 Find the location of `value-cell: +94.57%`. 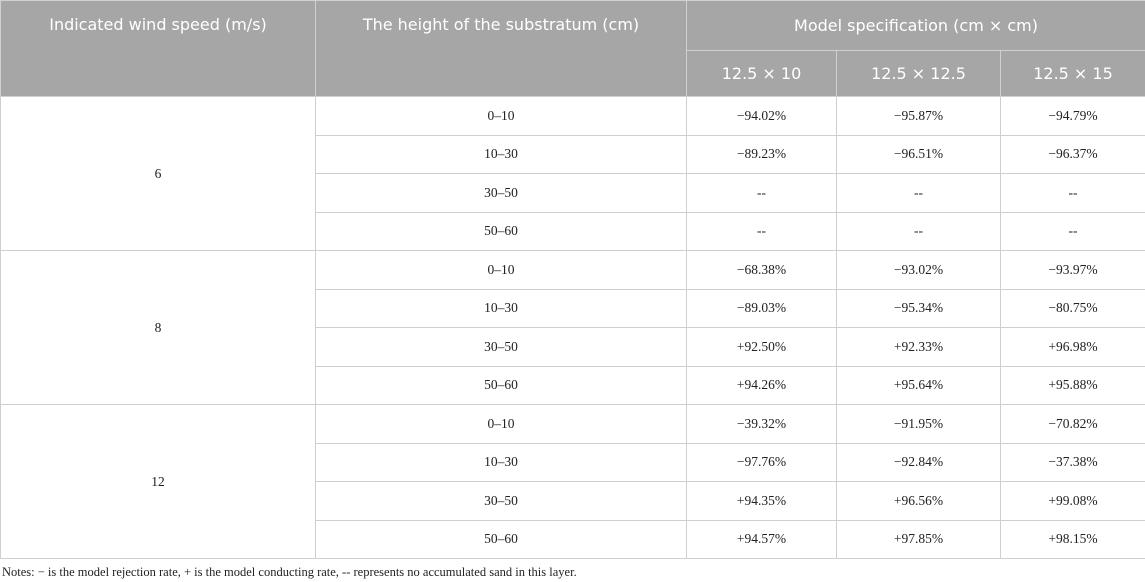

value-cell: +94.57% is located at coordinates (761, 539).